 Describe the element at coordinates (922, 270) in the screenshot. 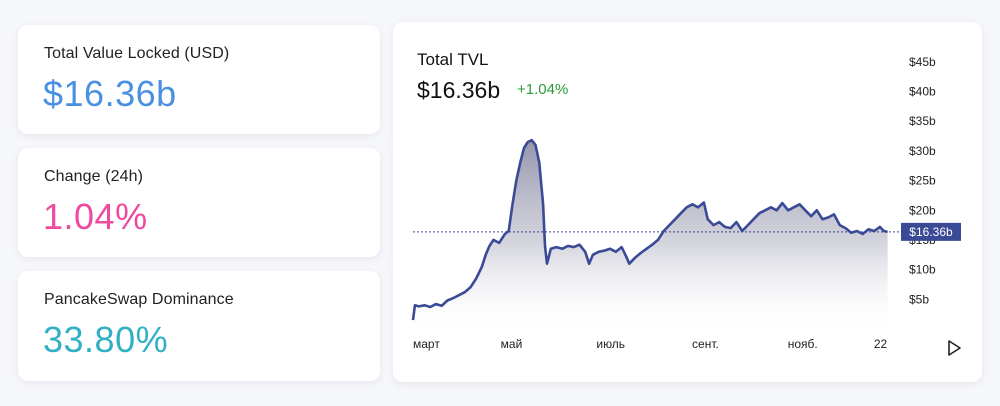

I see `y-tick-label: $10b` at that location.